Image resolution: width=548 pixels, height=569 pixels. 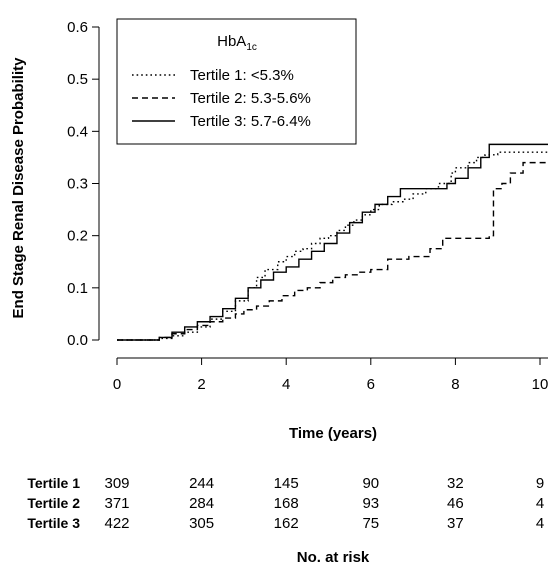 What do you see at coordinates (53, 483) in the screenshot?
I see `risk-row-label: Tertile 1` at bounding box center [53, 483].